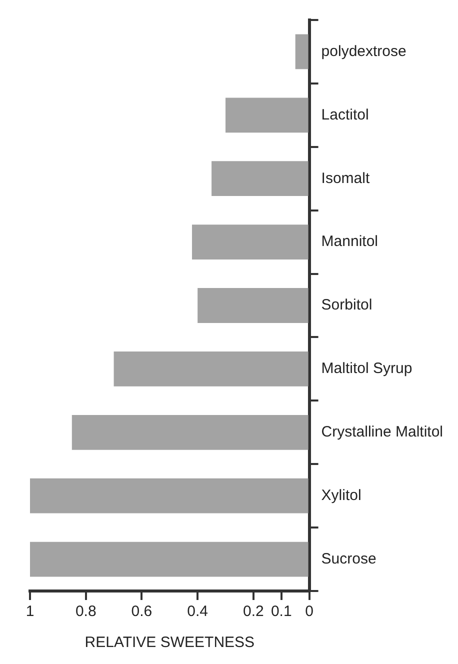 The image size is (458, 664). Describe the element at coordinates (309, 611) in the screenshot. I see `x-tick-label: 0` at that location.